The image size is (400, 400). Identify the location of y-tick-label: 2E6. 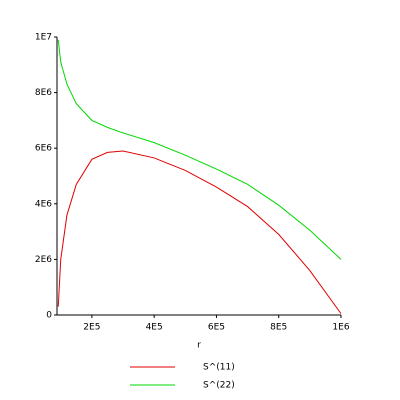
(43, 260).